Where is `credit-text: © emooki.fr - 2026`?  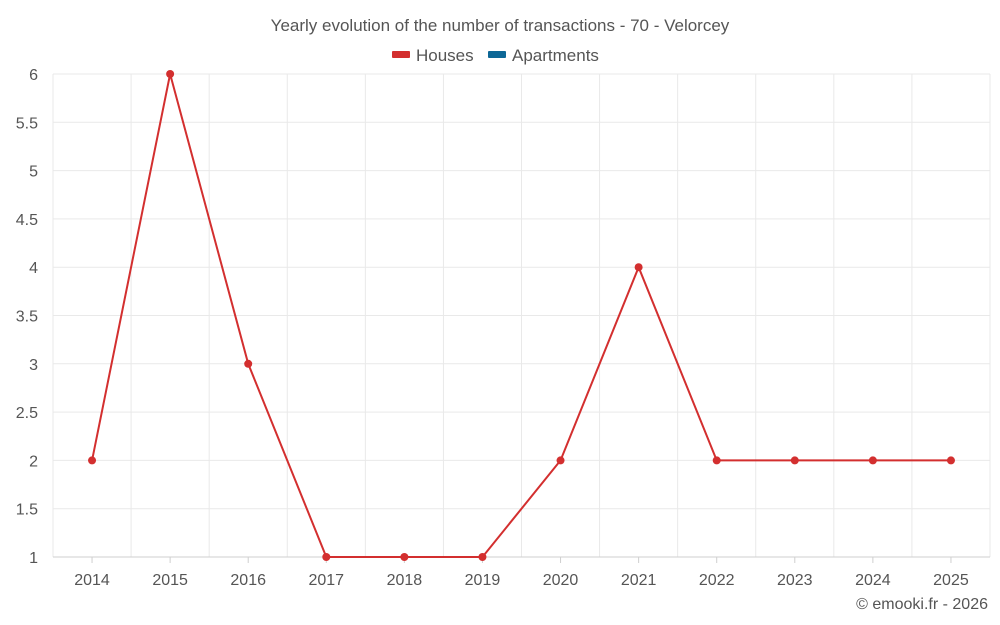 credit-text: © emooki.fr - 2026 is located at coordinates (922, 604).